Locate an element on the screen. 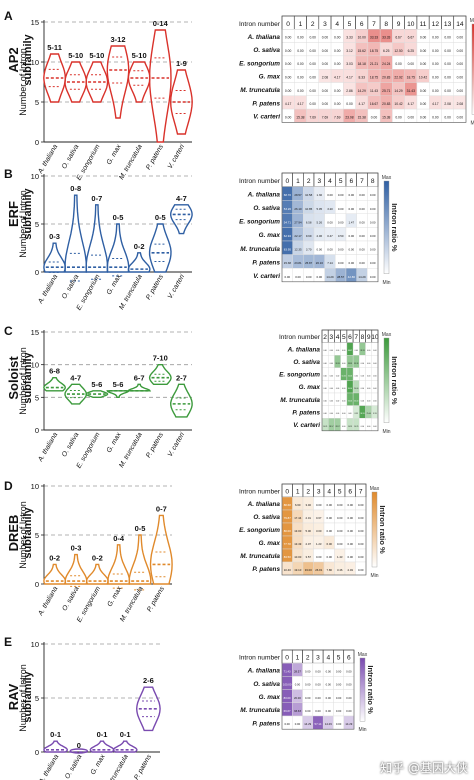  y-axis-label: Number of Intron is located at coordinates (23, 535).